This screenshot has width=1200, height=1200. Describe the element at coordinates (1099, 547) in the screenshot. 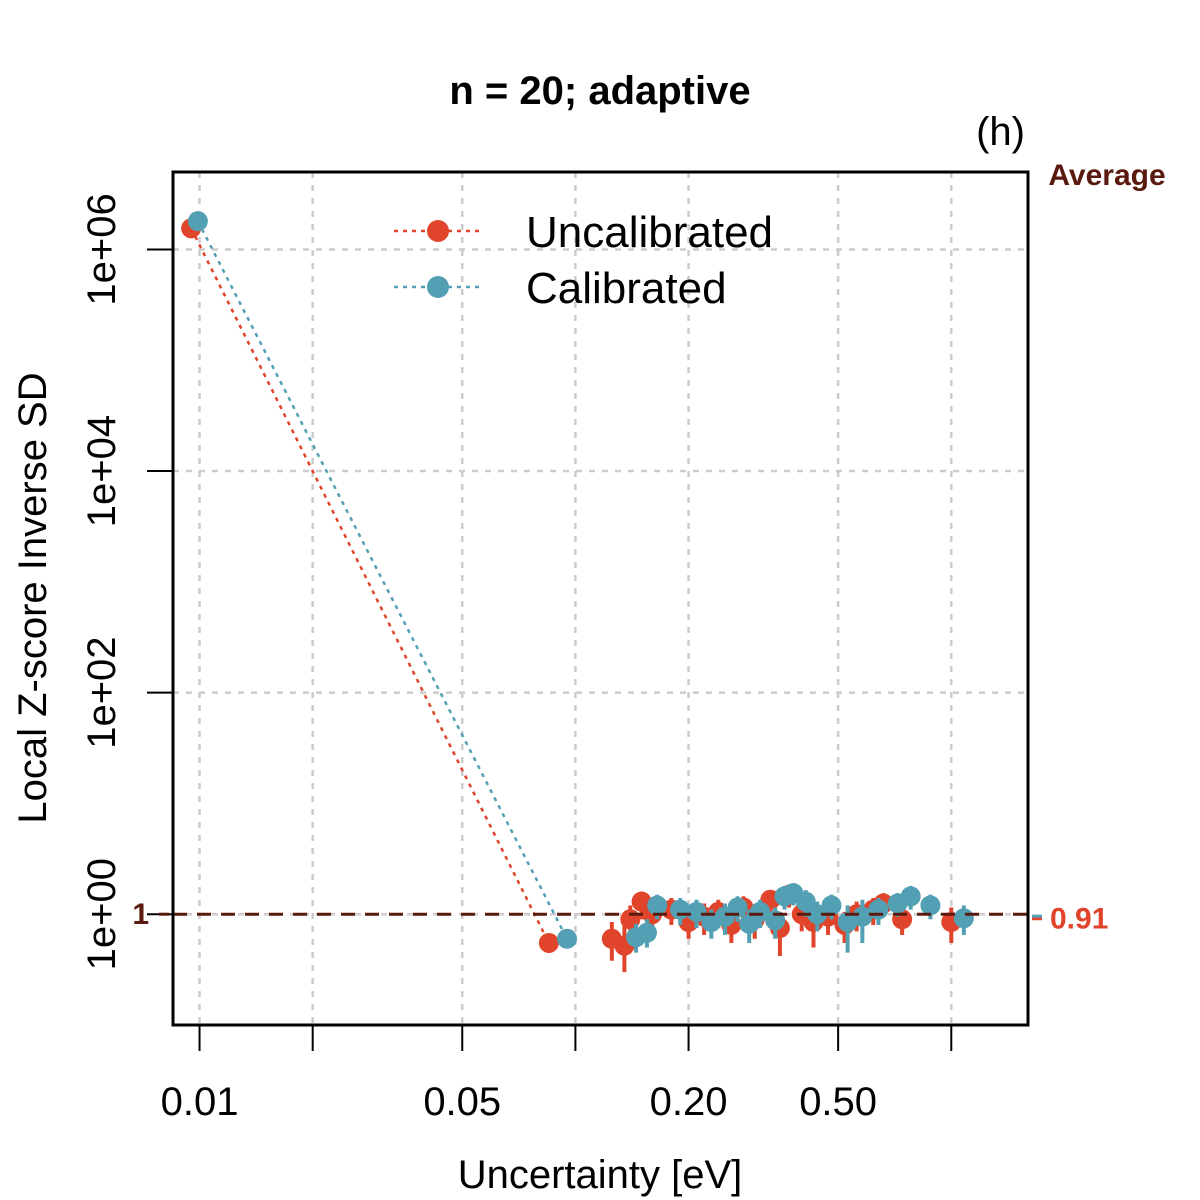

I see `average-annotations: Average 0.91` at that location.